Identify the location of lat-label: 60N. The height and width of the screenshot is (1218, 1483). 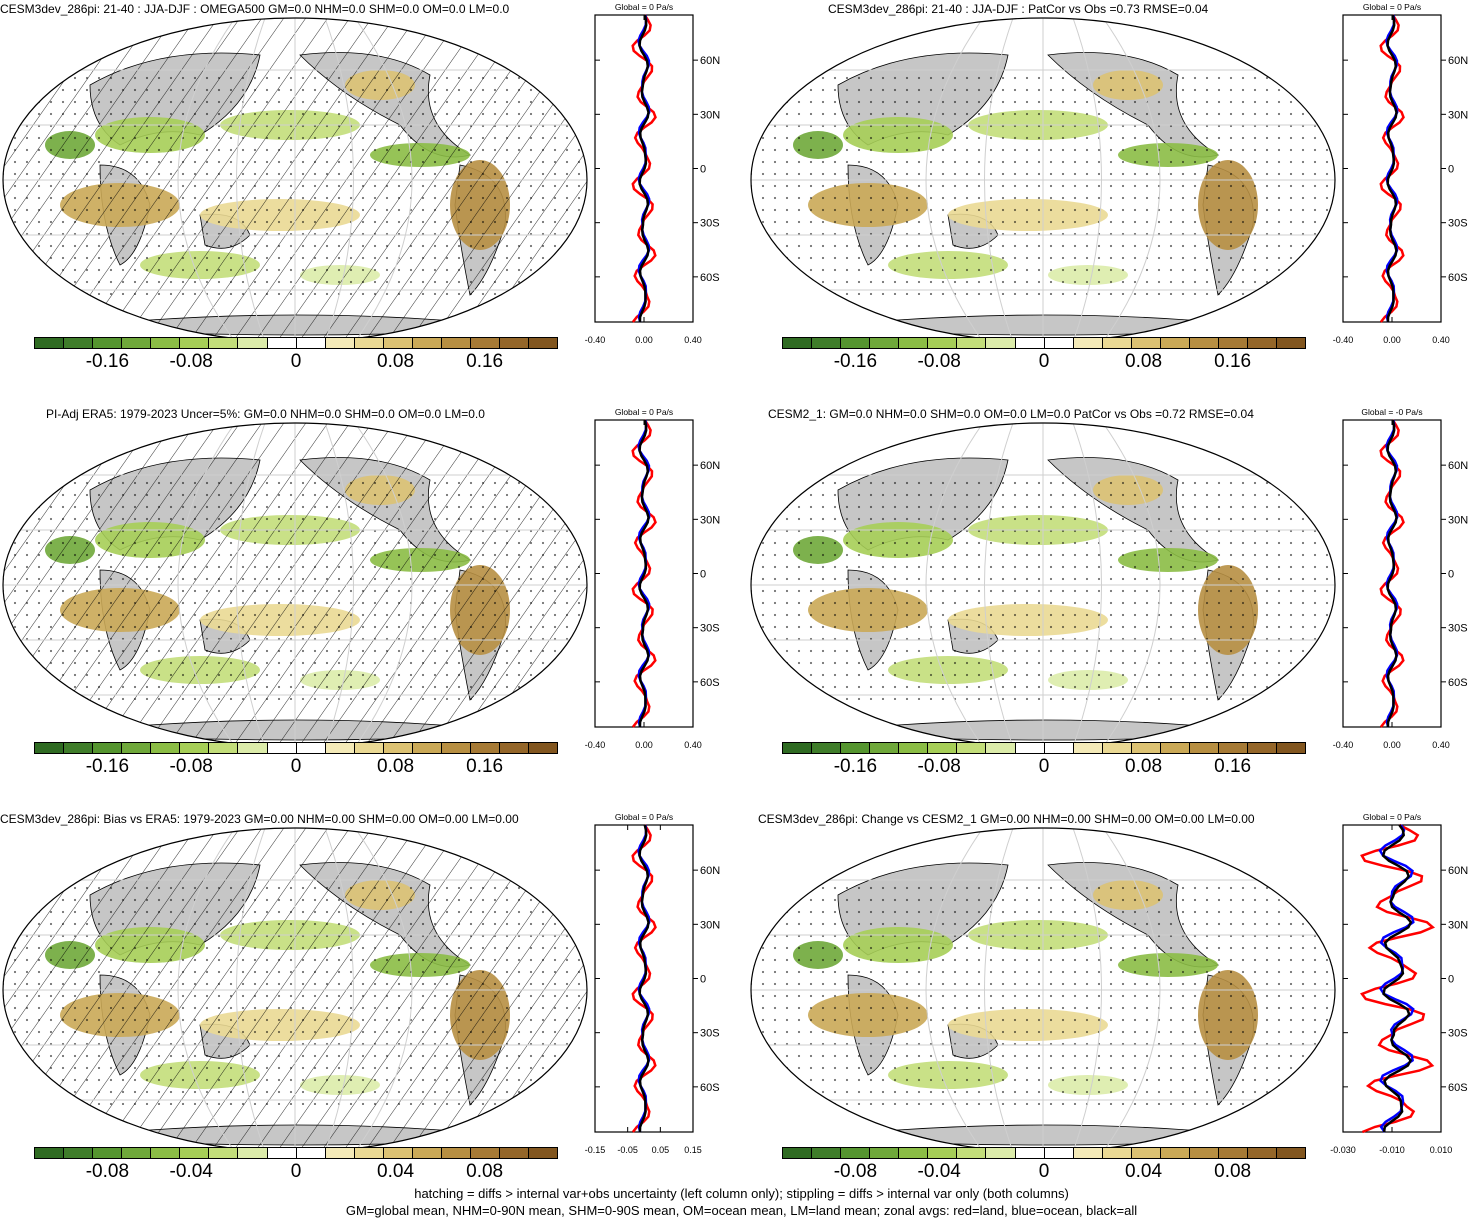
(710, 61).